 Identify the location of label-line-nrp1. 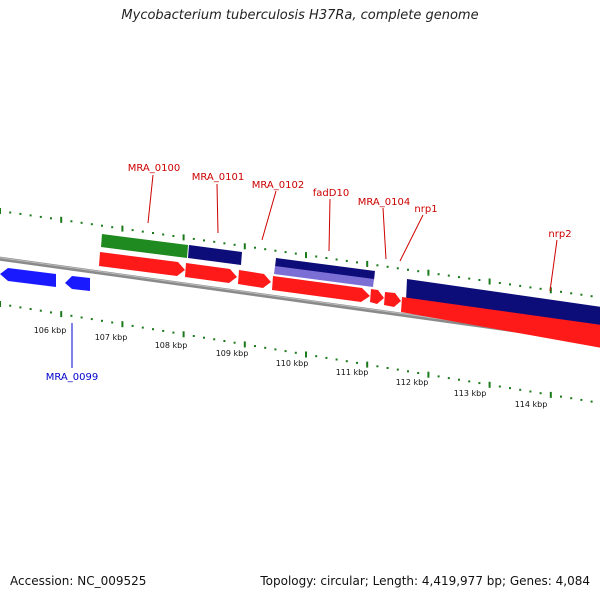
(411, 238).